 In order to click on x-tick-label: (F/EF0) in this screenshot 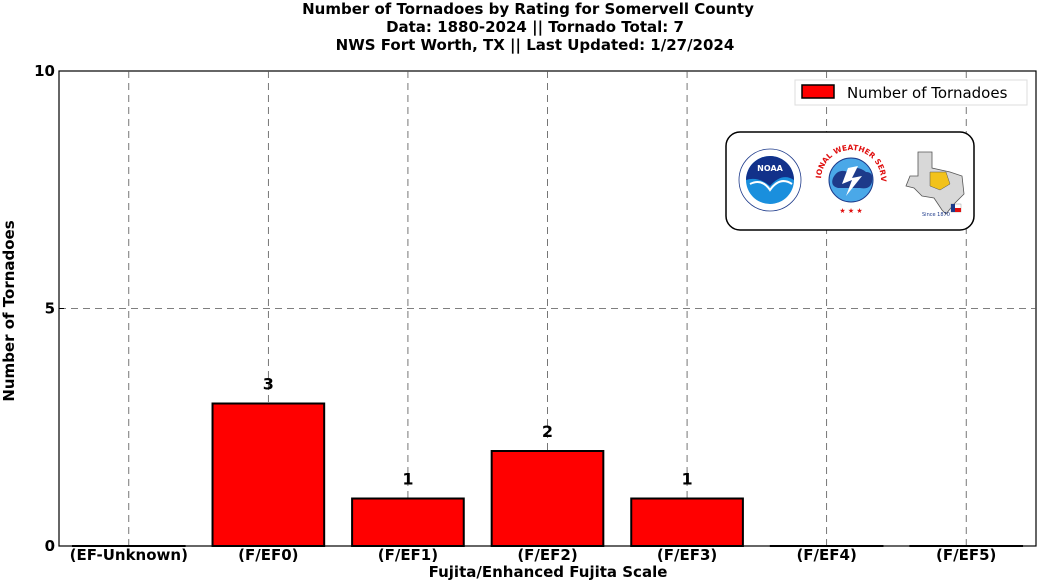, I will do `click(268, 555)`.